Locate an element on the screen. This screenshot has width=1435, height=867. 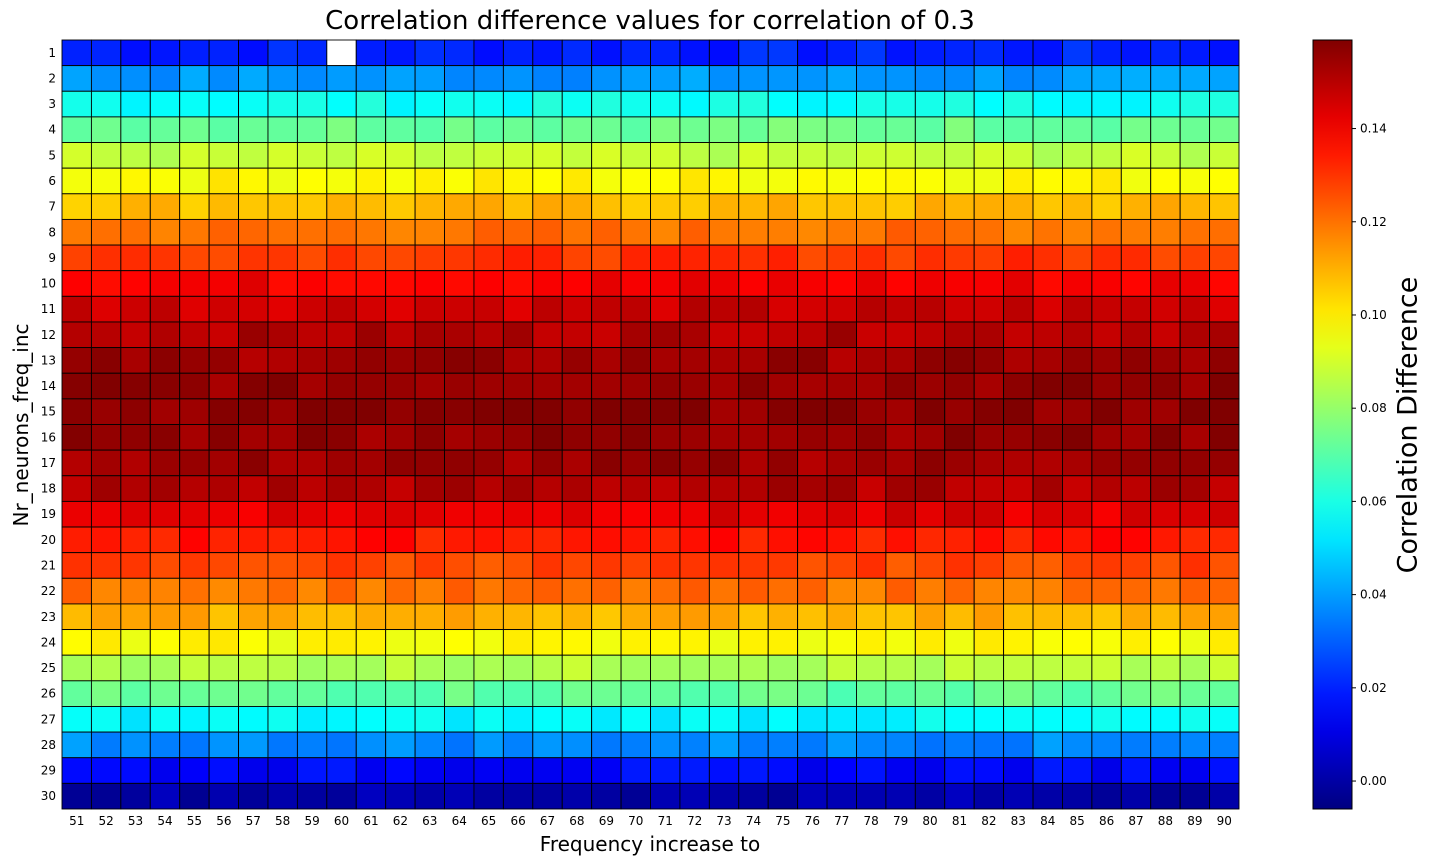
x-tick-label: 78 is located at coordinates (871, 821).